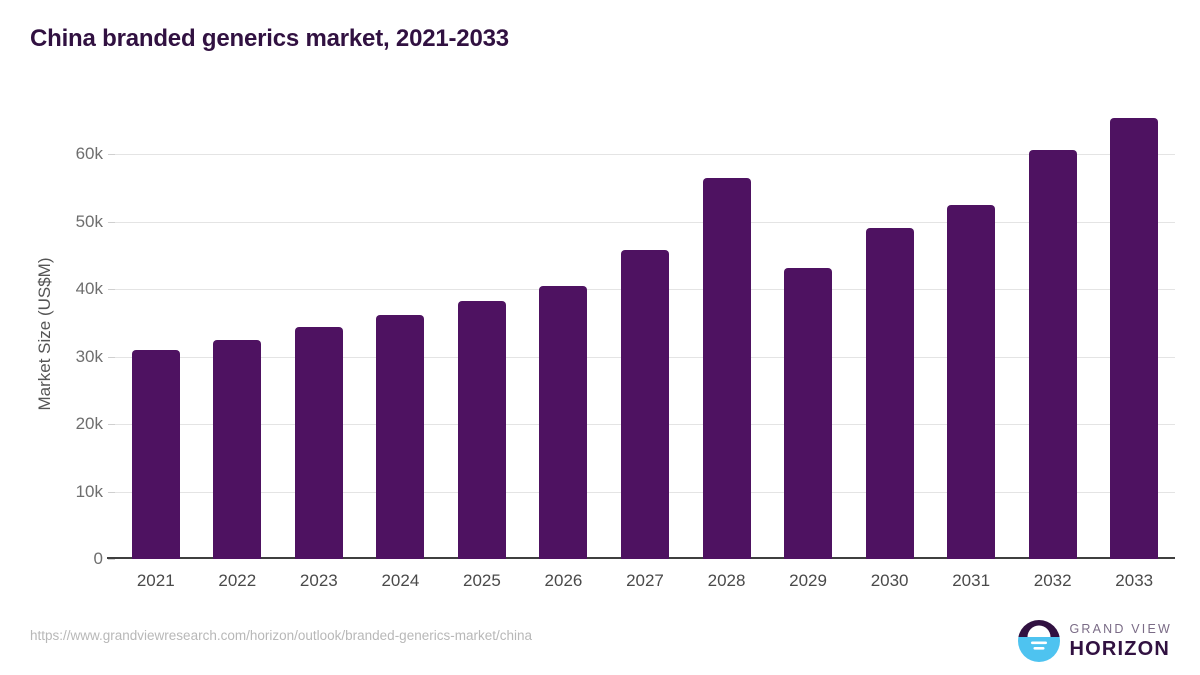 The width and height of the screenshot is (1200, 675). What do you see at coordinates (481, 580) in the screenshot?
I see `x-tick-label: 2025` at bounding box center [481, 580].